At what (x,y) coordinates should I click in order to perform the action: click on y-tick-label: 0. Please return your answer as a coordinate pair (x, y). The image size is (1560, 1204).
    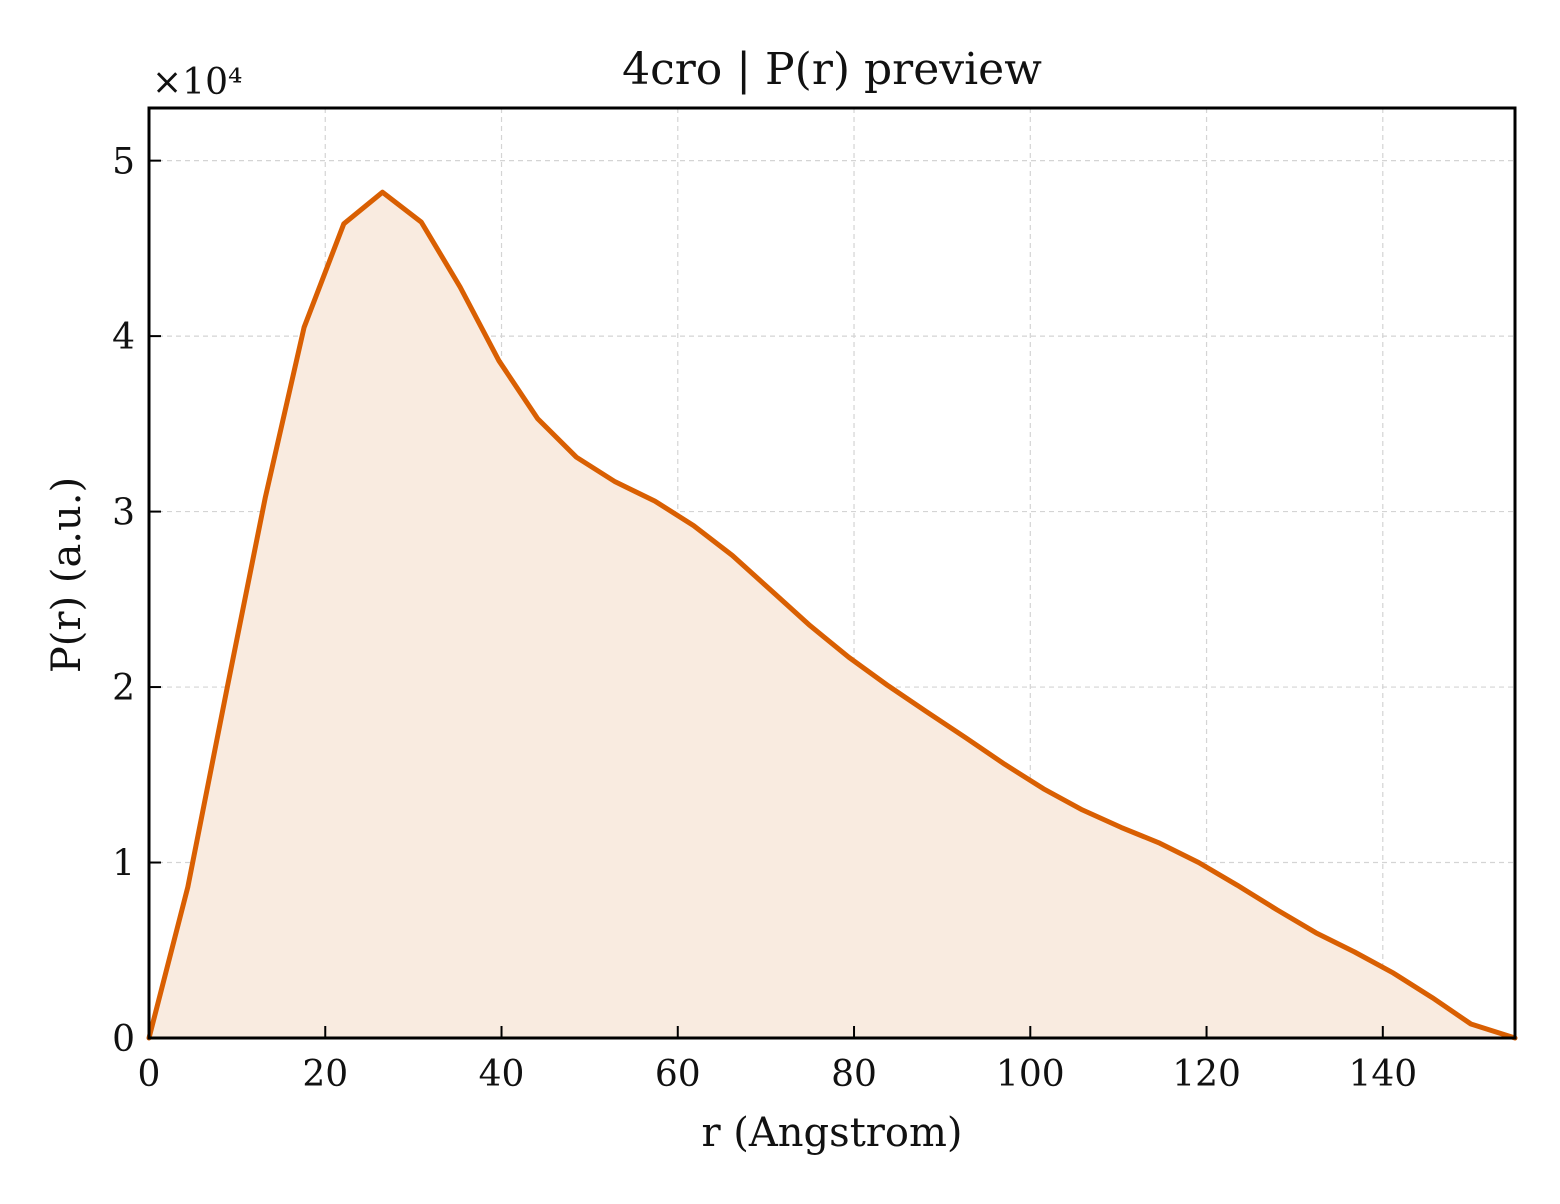
    Looking at the image, I should click on (123, 1039).